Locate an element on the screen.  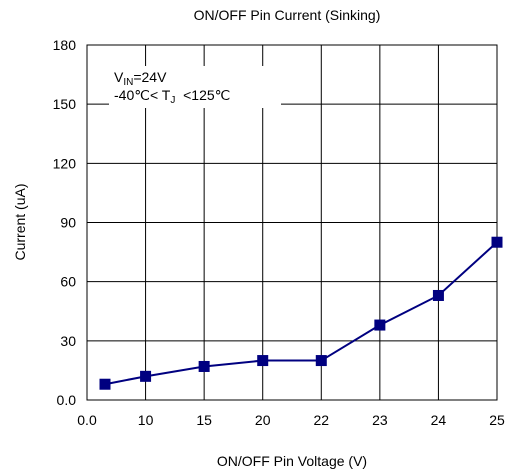
x-tick-label: 23 is located at coordinates (380, 420).